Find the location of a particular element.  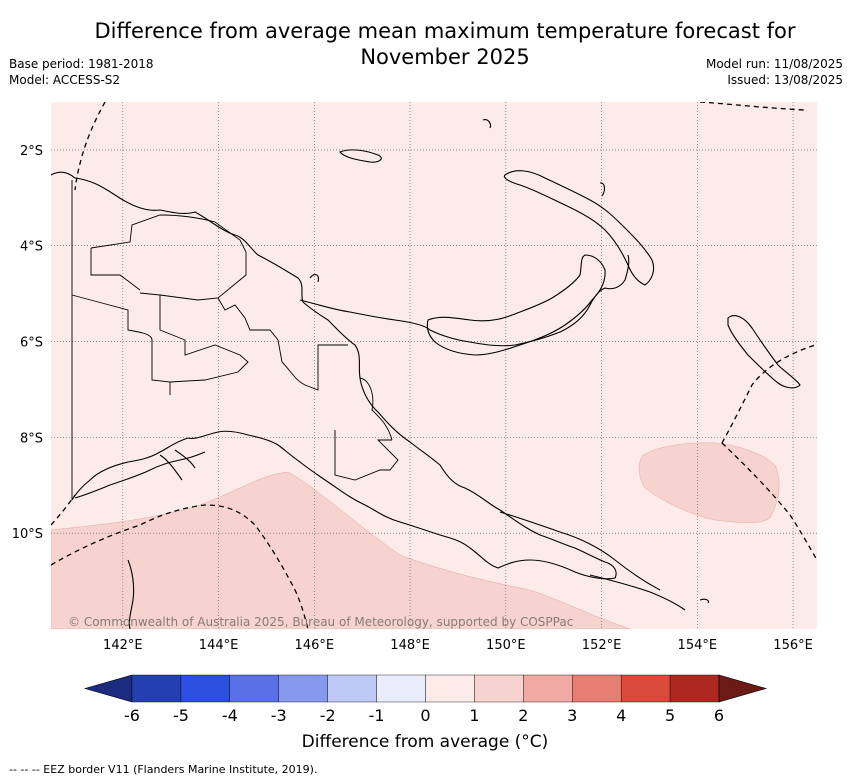

colorbar-extend-low is located at coordinates (108, 688).